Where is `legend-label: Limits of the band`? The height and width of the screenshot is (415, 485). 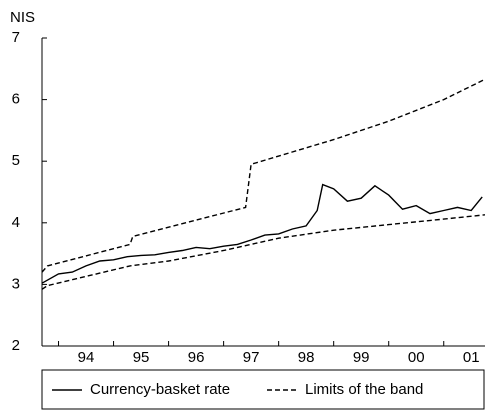 legend-label: Limits of the band is located at coordinates (364, 389).